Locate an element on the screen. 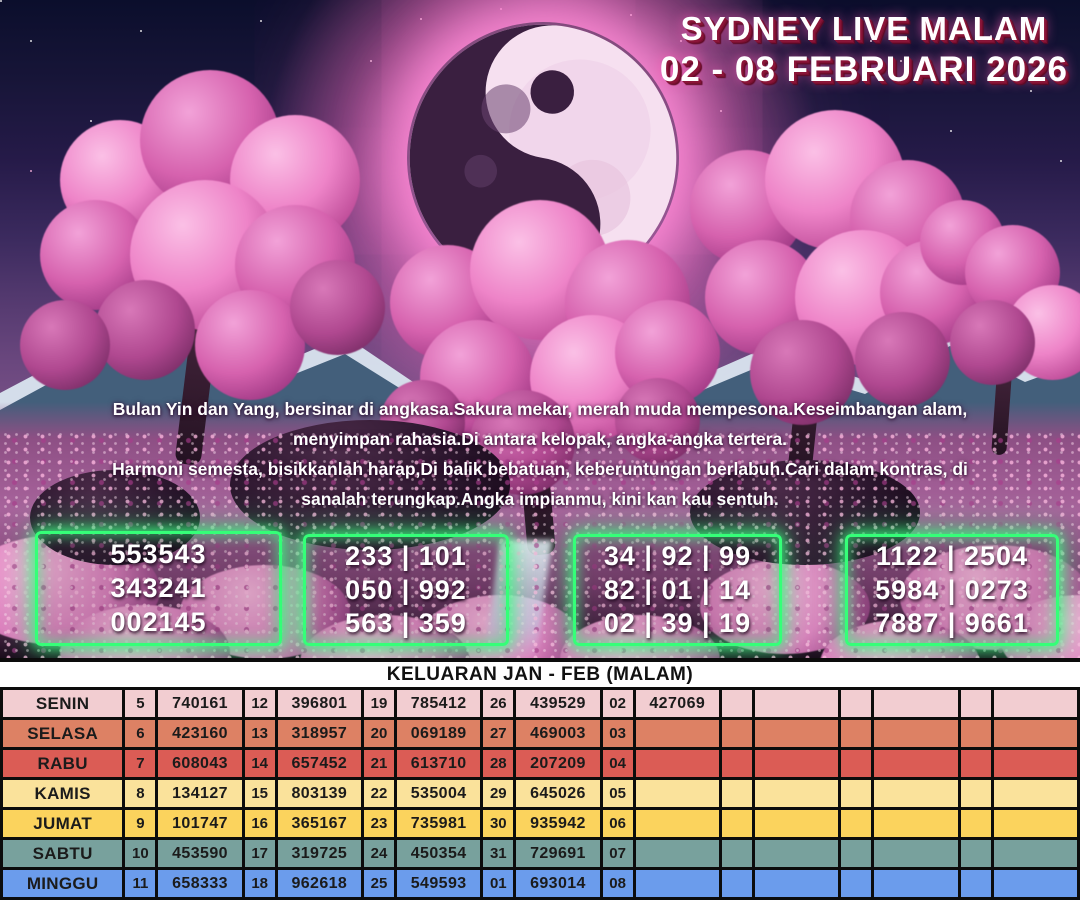 The image size is (1080, 900). day-cell: JUMAT is located at coordinates (63, 823).